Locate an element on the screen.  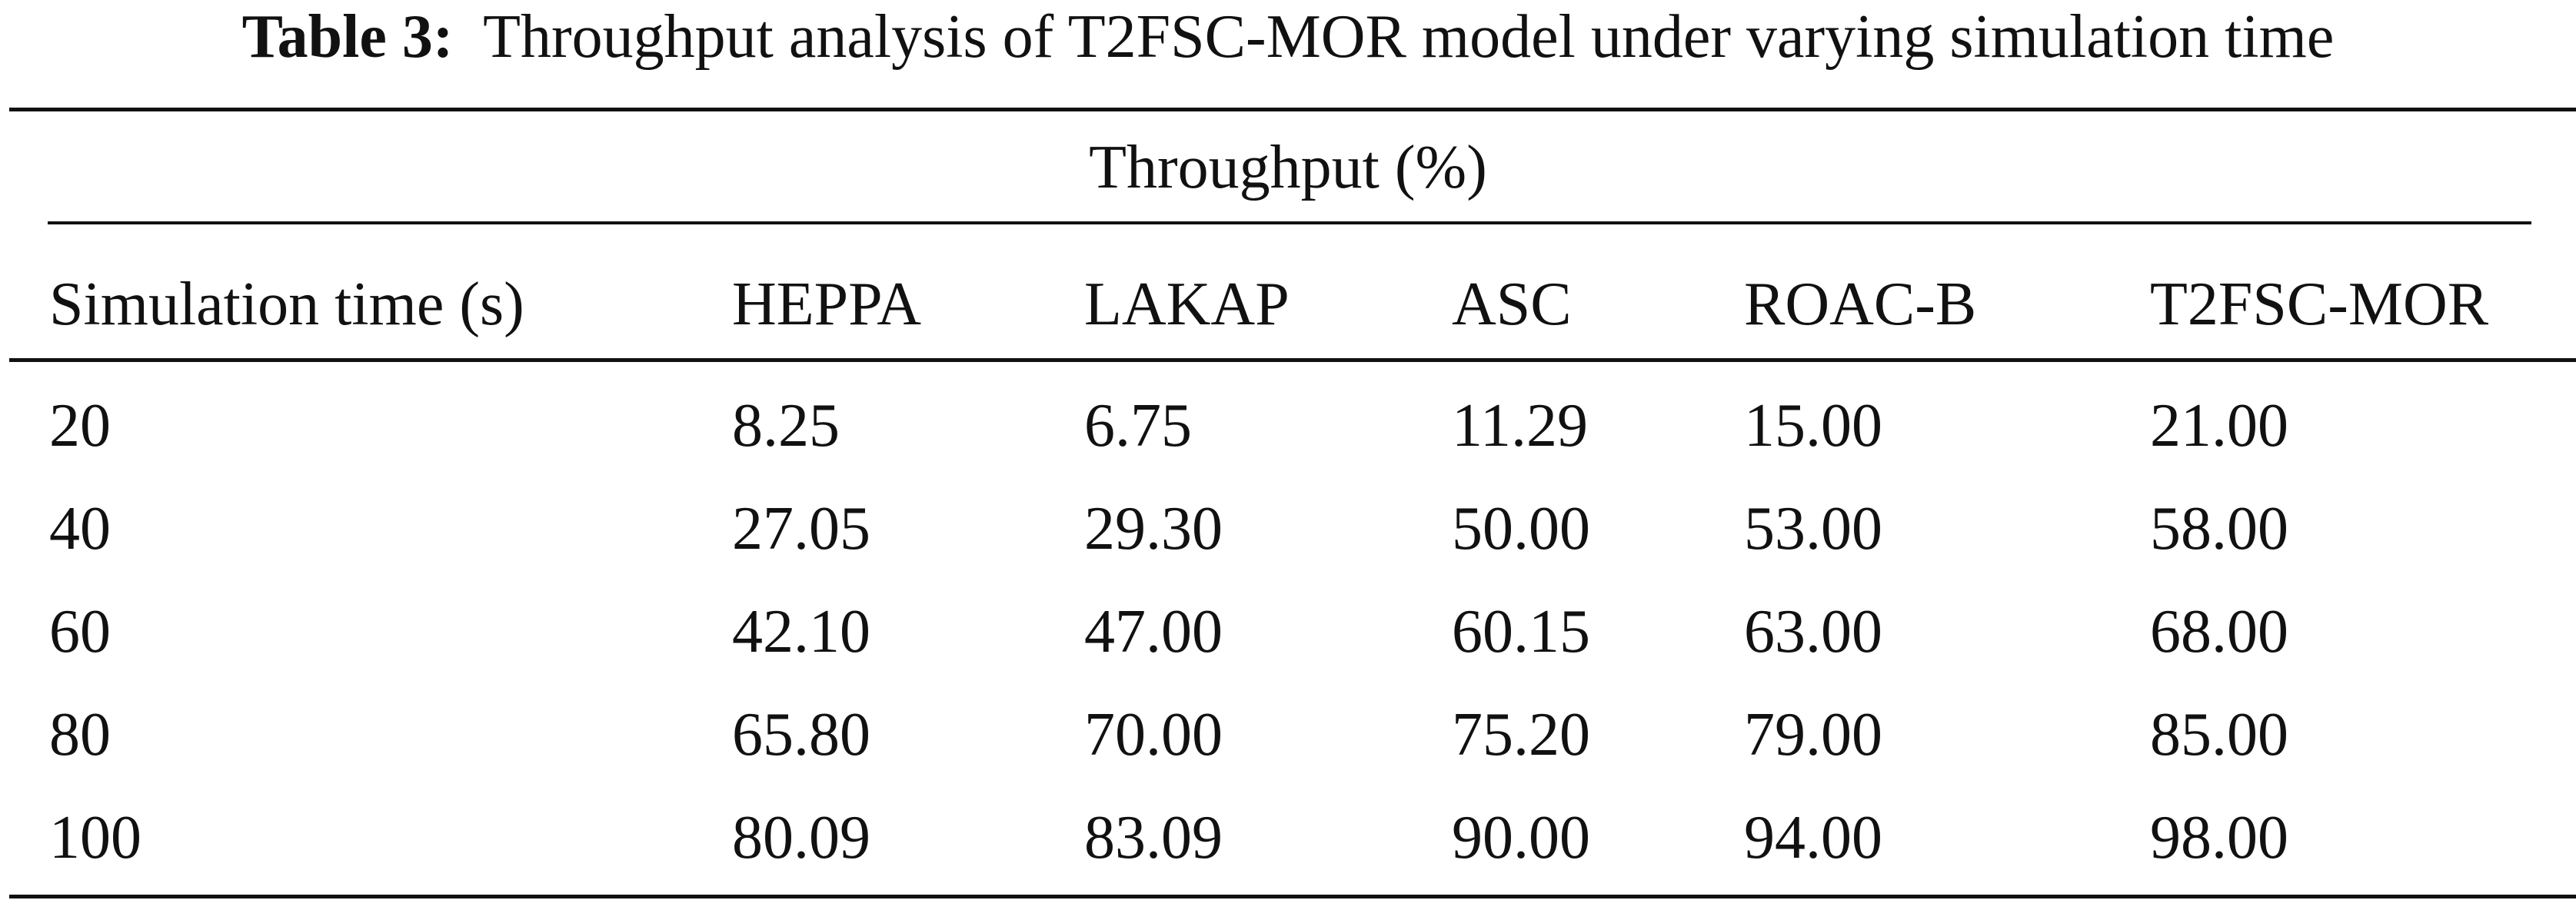
caption-label: Table 3: is located at coordinates (347, 37).